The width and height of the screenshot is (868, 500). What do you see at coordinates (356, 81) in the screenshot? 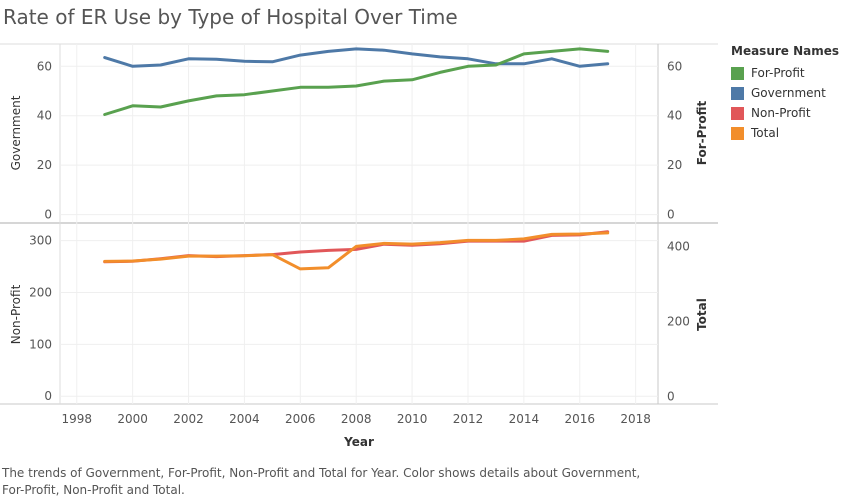
I see `series-line-for-profit` at bounding box center [356, 81].